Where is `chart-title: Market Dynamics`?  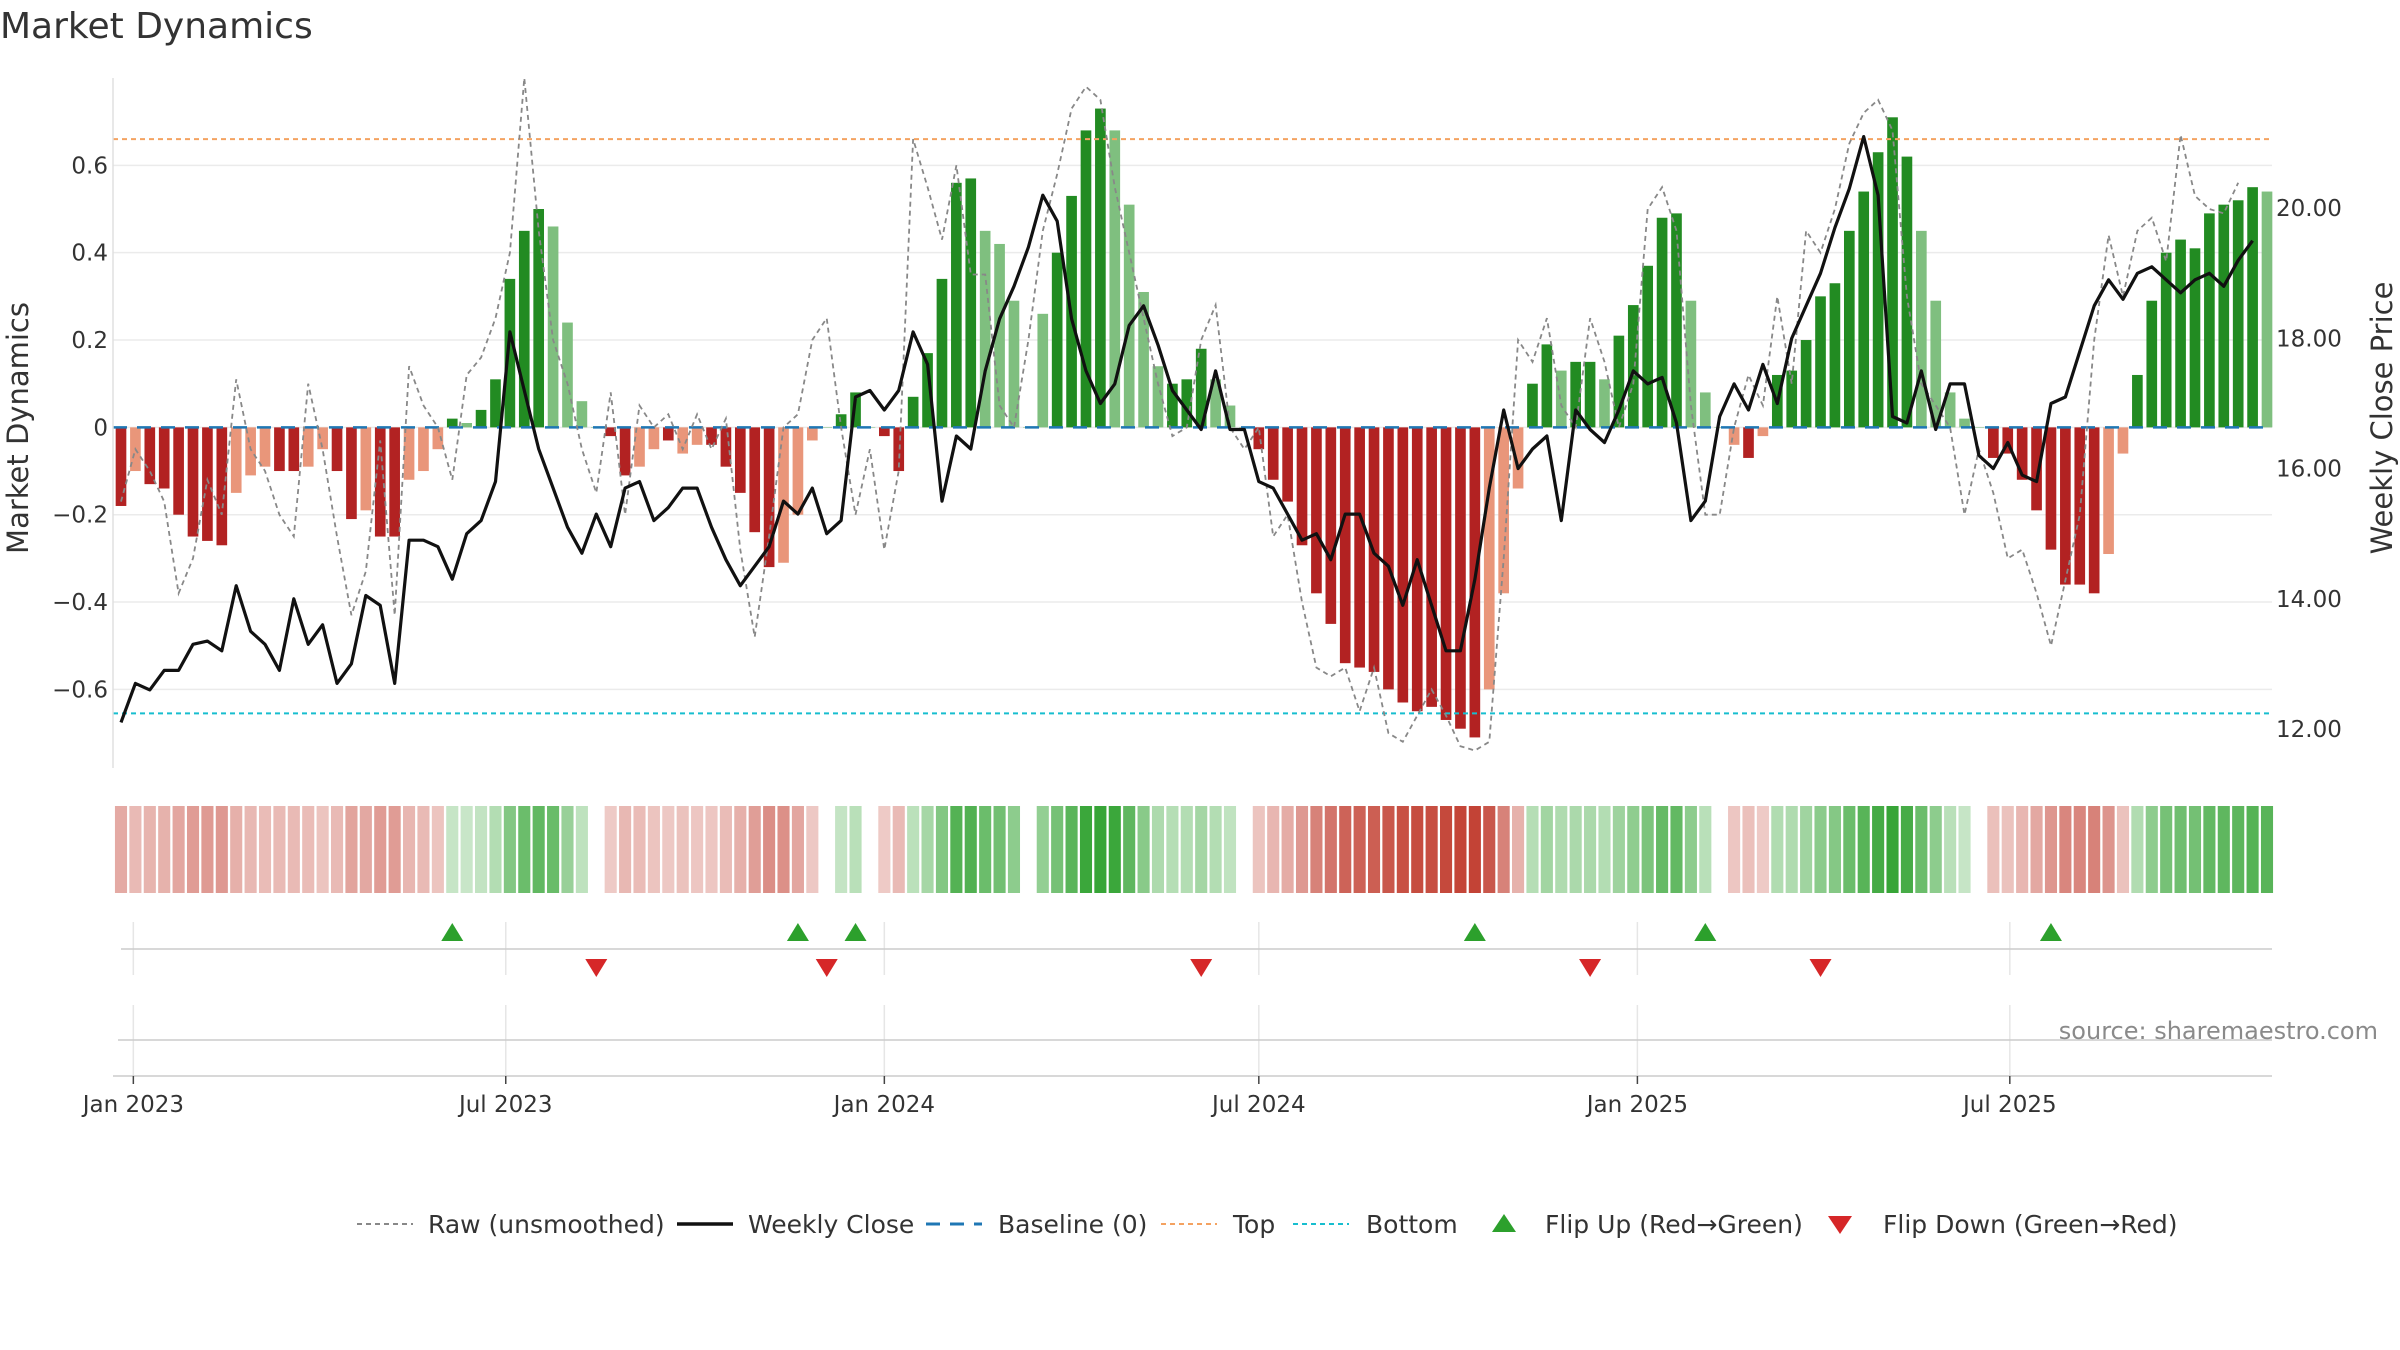
chart-title: Market Dynamics is located at coordinates (156, 26).